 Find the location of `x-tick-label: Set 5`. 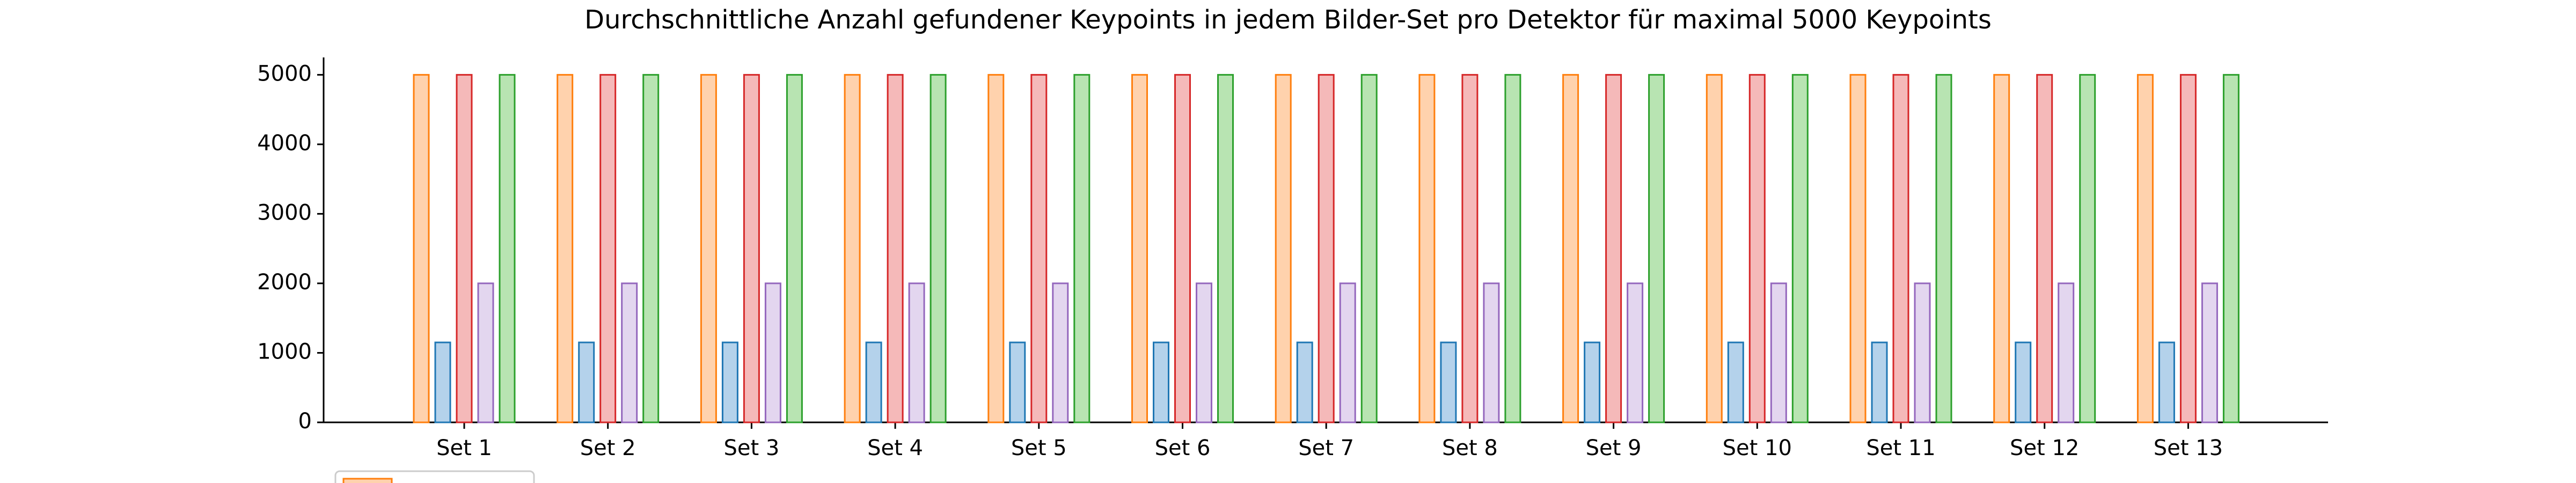

x-tick-label: Set 5 is located at coordinates (1039, 448).